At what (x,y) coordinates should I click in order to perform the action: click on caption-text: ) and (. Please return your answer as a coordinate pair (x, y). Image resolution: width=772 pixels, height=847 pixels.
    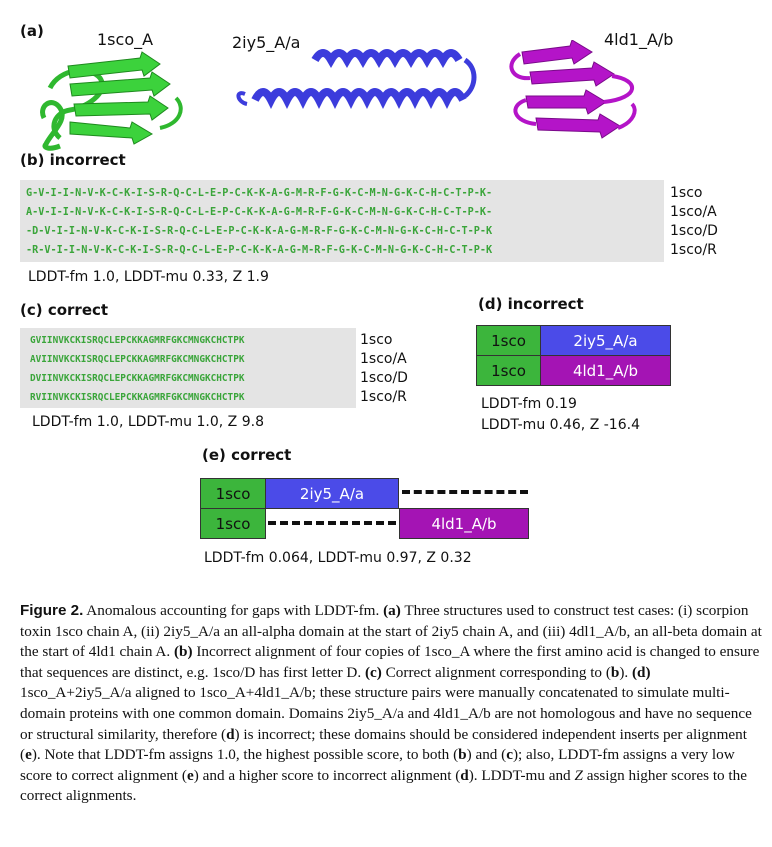
    Looking at the image, I should click on (486, 755).